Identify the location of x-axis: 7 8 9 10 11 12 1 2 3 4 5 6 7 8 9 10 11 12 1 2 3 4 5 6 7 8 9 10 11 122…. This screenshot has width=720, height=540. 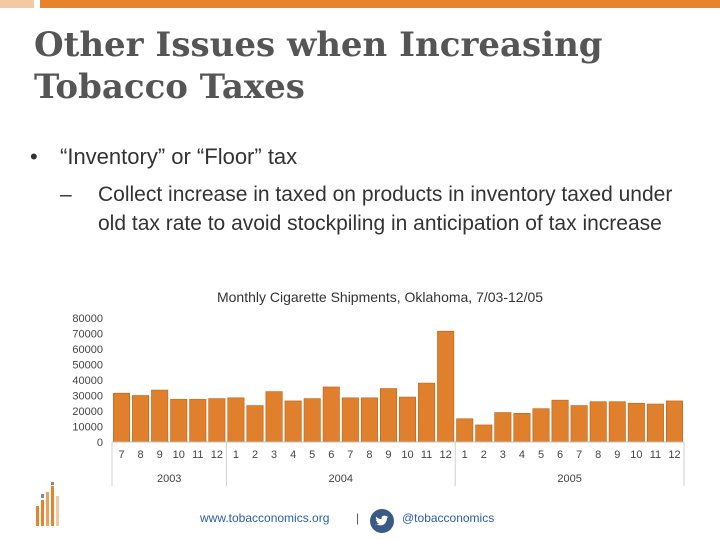
(398, 463).